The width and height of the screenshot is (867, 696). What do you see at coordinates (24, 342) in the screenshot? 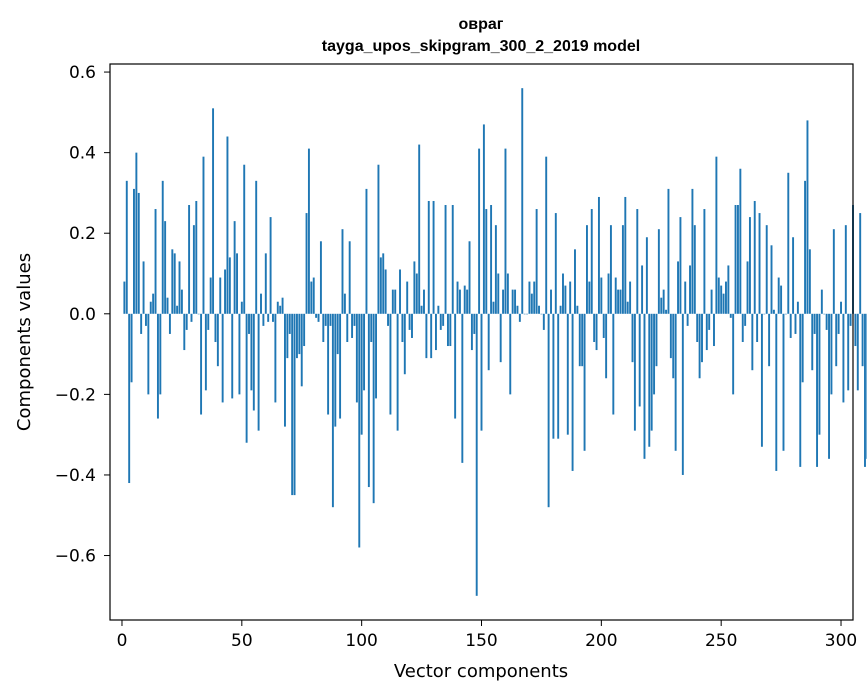
I see `y-axis-label: Components values` at bounding box center [24, 342].